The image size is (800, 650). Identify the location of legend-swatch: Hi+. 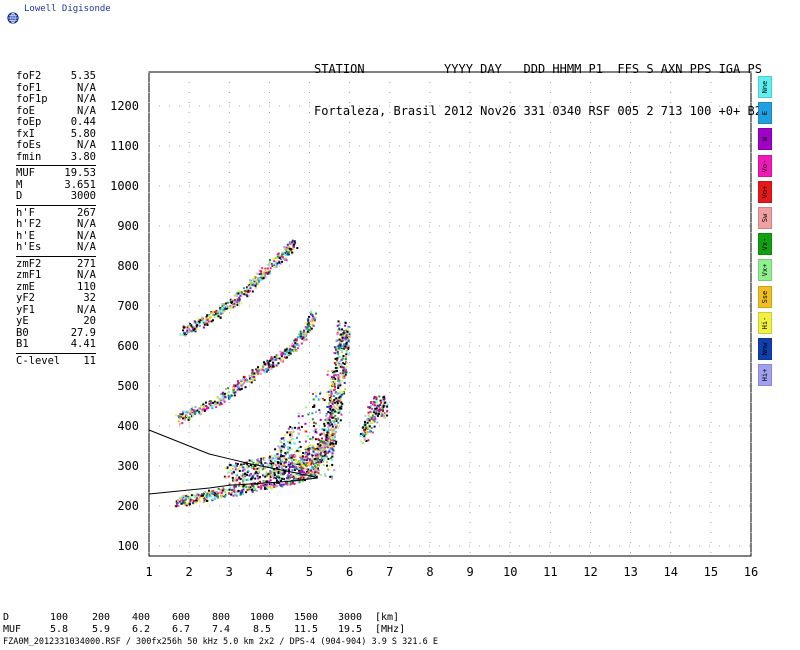
(765, 375).